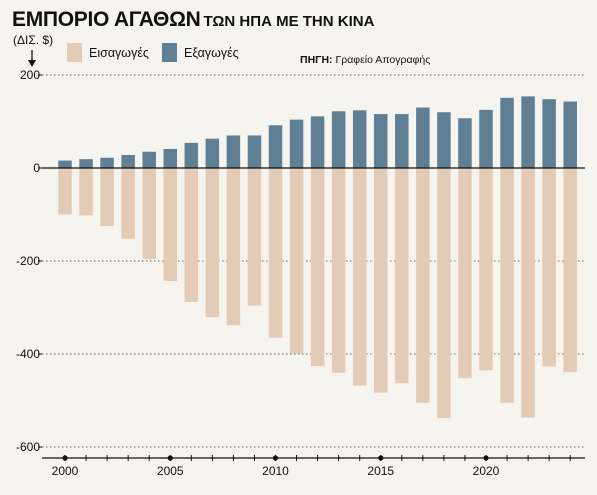  Describe the element at coordinates (170, 158) in the screenshot. I see `bar-exports-2005` at that location.